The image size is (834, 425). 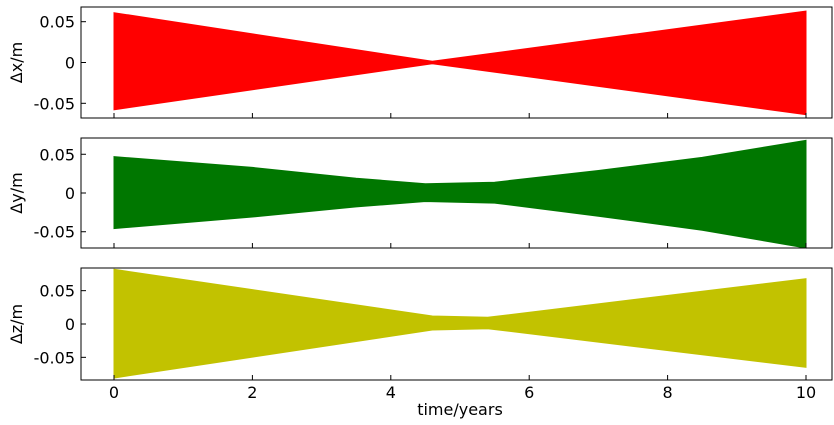 I want to click on x-tick-label: 6, so click(x=529, y=392).